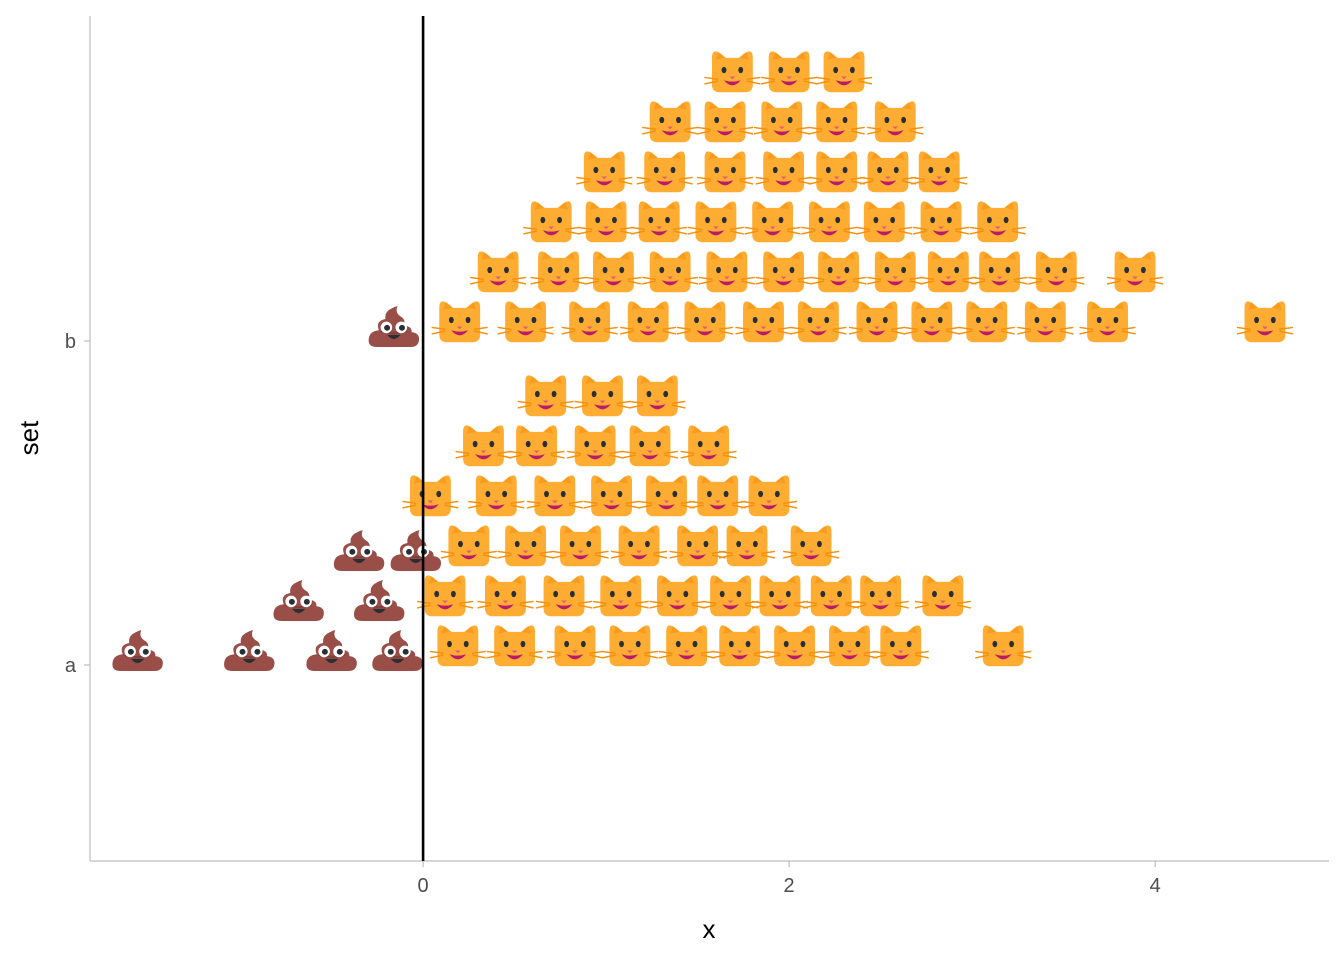  I want to click on y-ticks: ab, so click(77, 504).